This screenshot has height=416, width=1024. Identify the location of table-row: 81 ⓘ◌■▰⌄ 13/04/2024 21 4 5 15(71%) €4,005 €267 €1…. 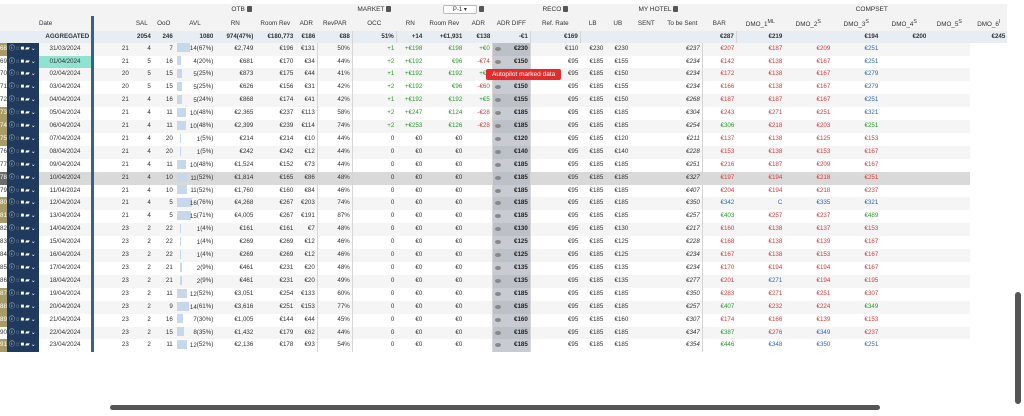
(503, 217).